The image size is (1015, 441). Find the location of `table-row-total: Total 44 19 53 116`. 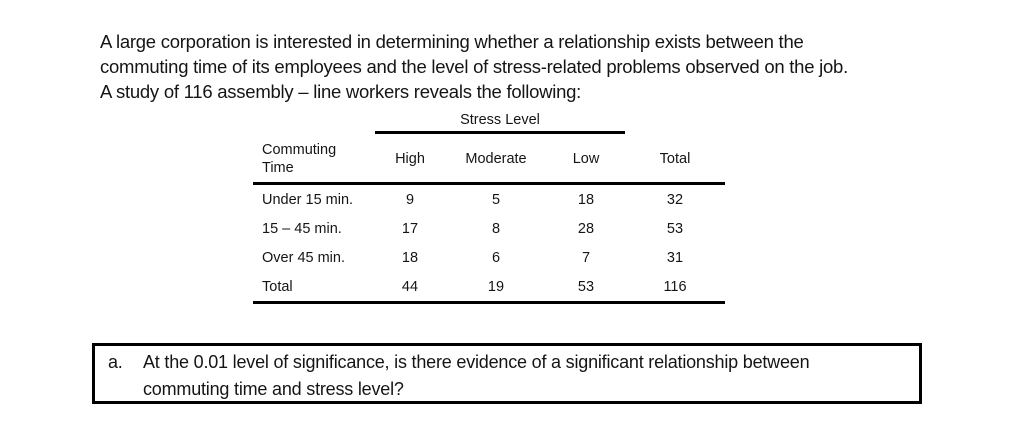

table-row-total: Total 44 19 53 116 is located at coordinates (489, 286).